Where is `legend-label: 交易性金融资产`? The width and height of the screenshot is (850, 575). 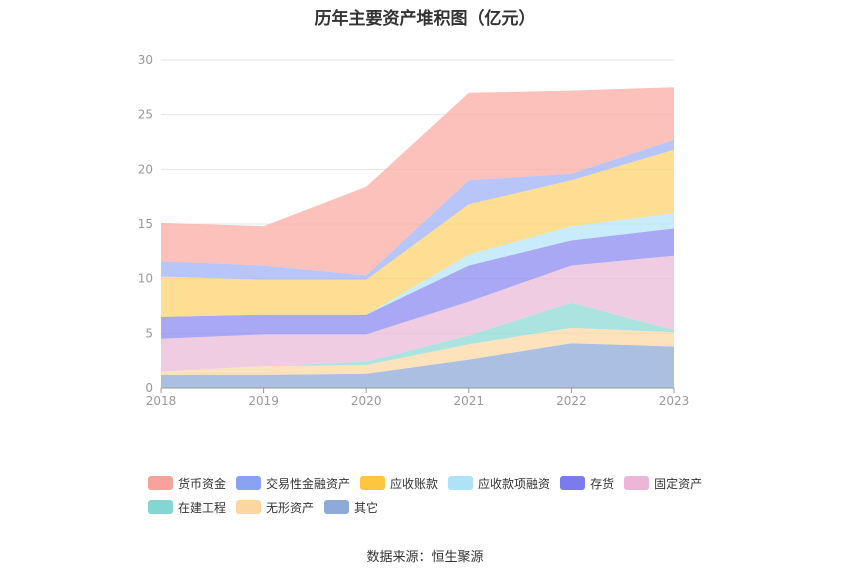
legend-label: 交易性金融资产 is located at coordinates (308, 483).